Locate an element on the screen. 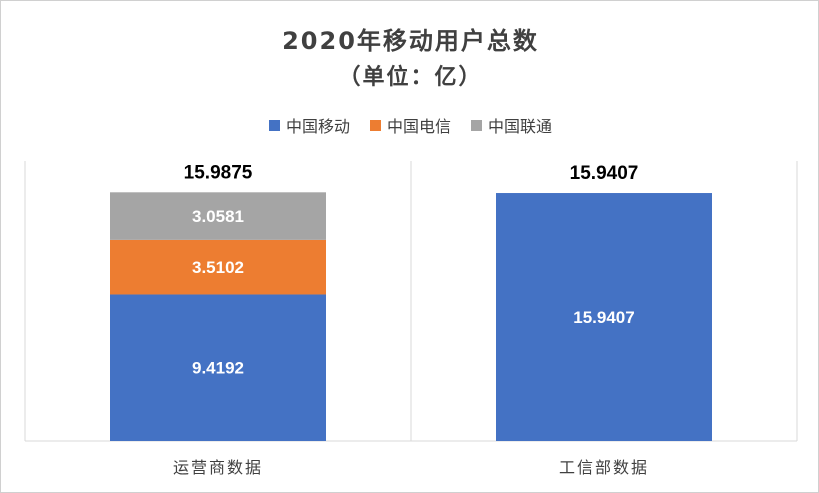 The height and width of the screenshot is (493, 819). bar-label-0-0: 9.4192 is located at coordinates (218, 368).